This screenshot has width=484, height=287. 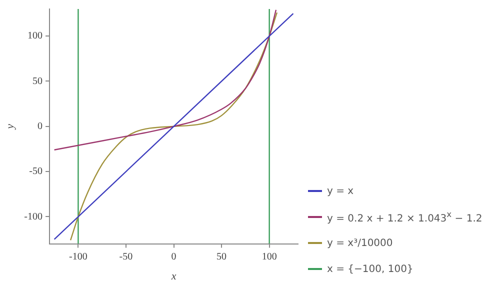 I want to click on y-tick-label: 0, so click(x=40, y=126).